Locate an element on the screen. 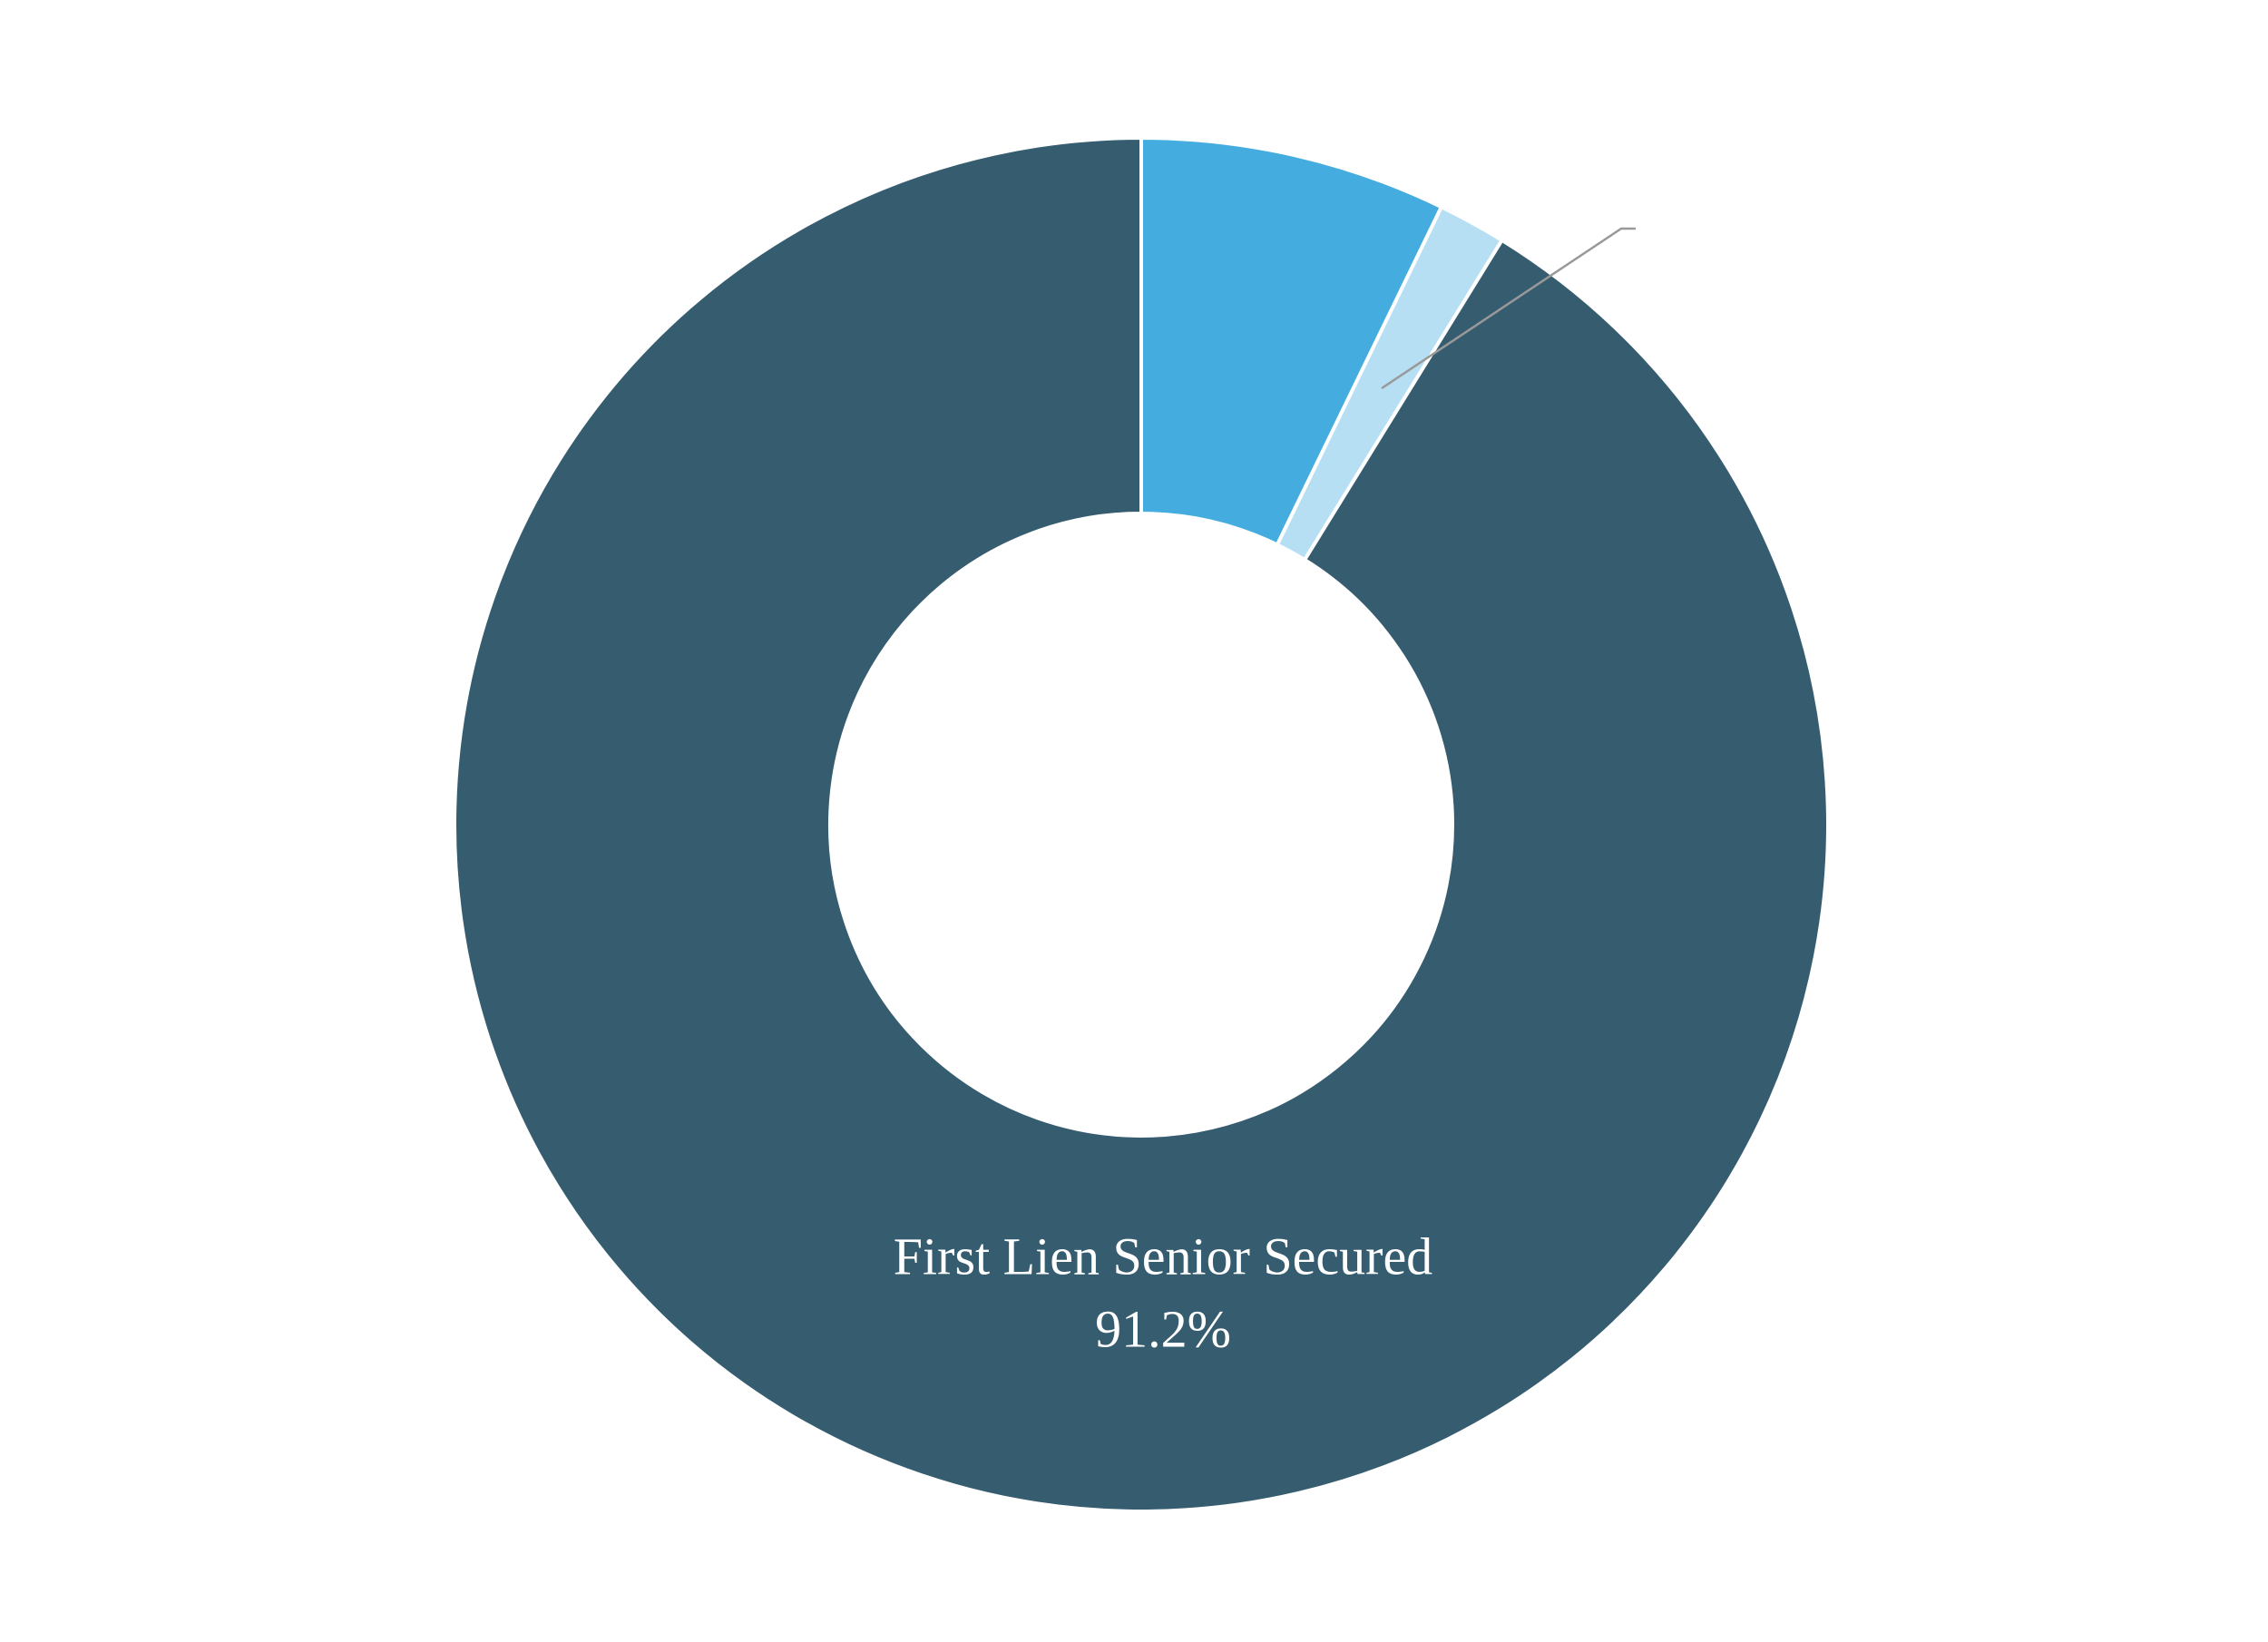 Image resolution: width=2268 pixels, height=1642 pixels. value-label: 7.2% is located at coordinates (1382, 125).